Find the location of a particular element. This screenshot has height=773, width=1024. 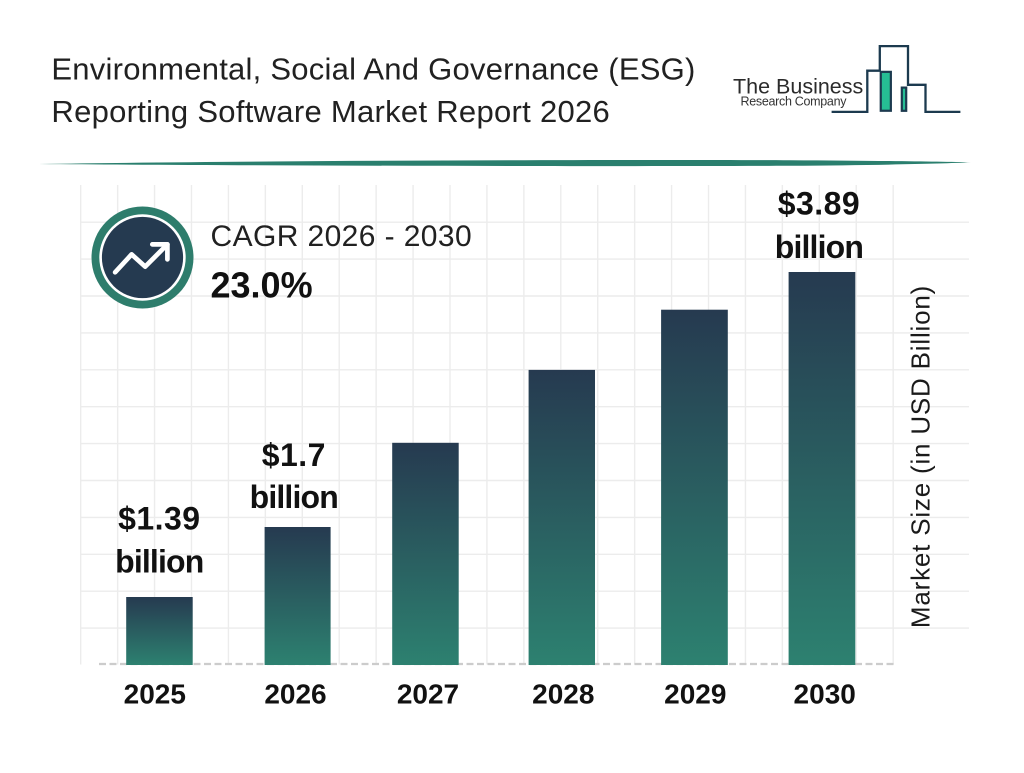

svg-text: The Business is located at coordinates (798, 86).